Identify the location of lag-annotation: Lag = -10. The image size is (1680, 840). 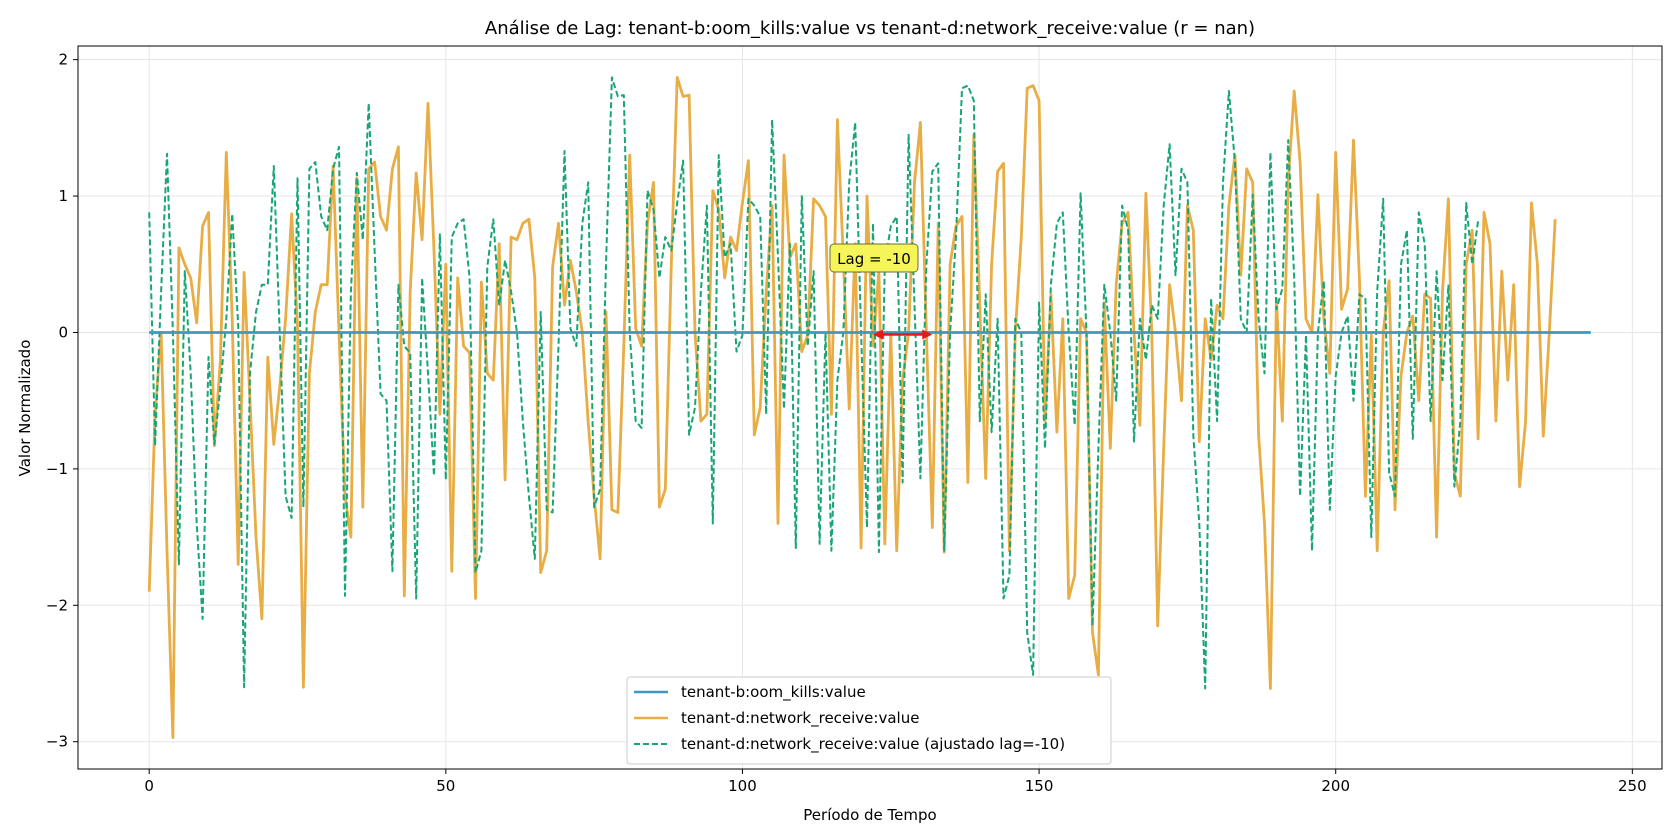
(881, 291).